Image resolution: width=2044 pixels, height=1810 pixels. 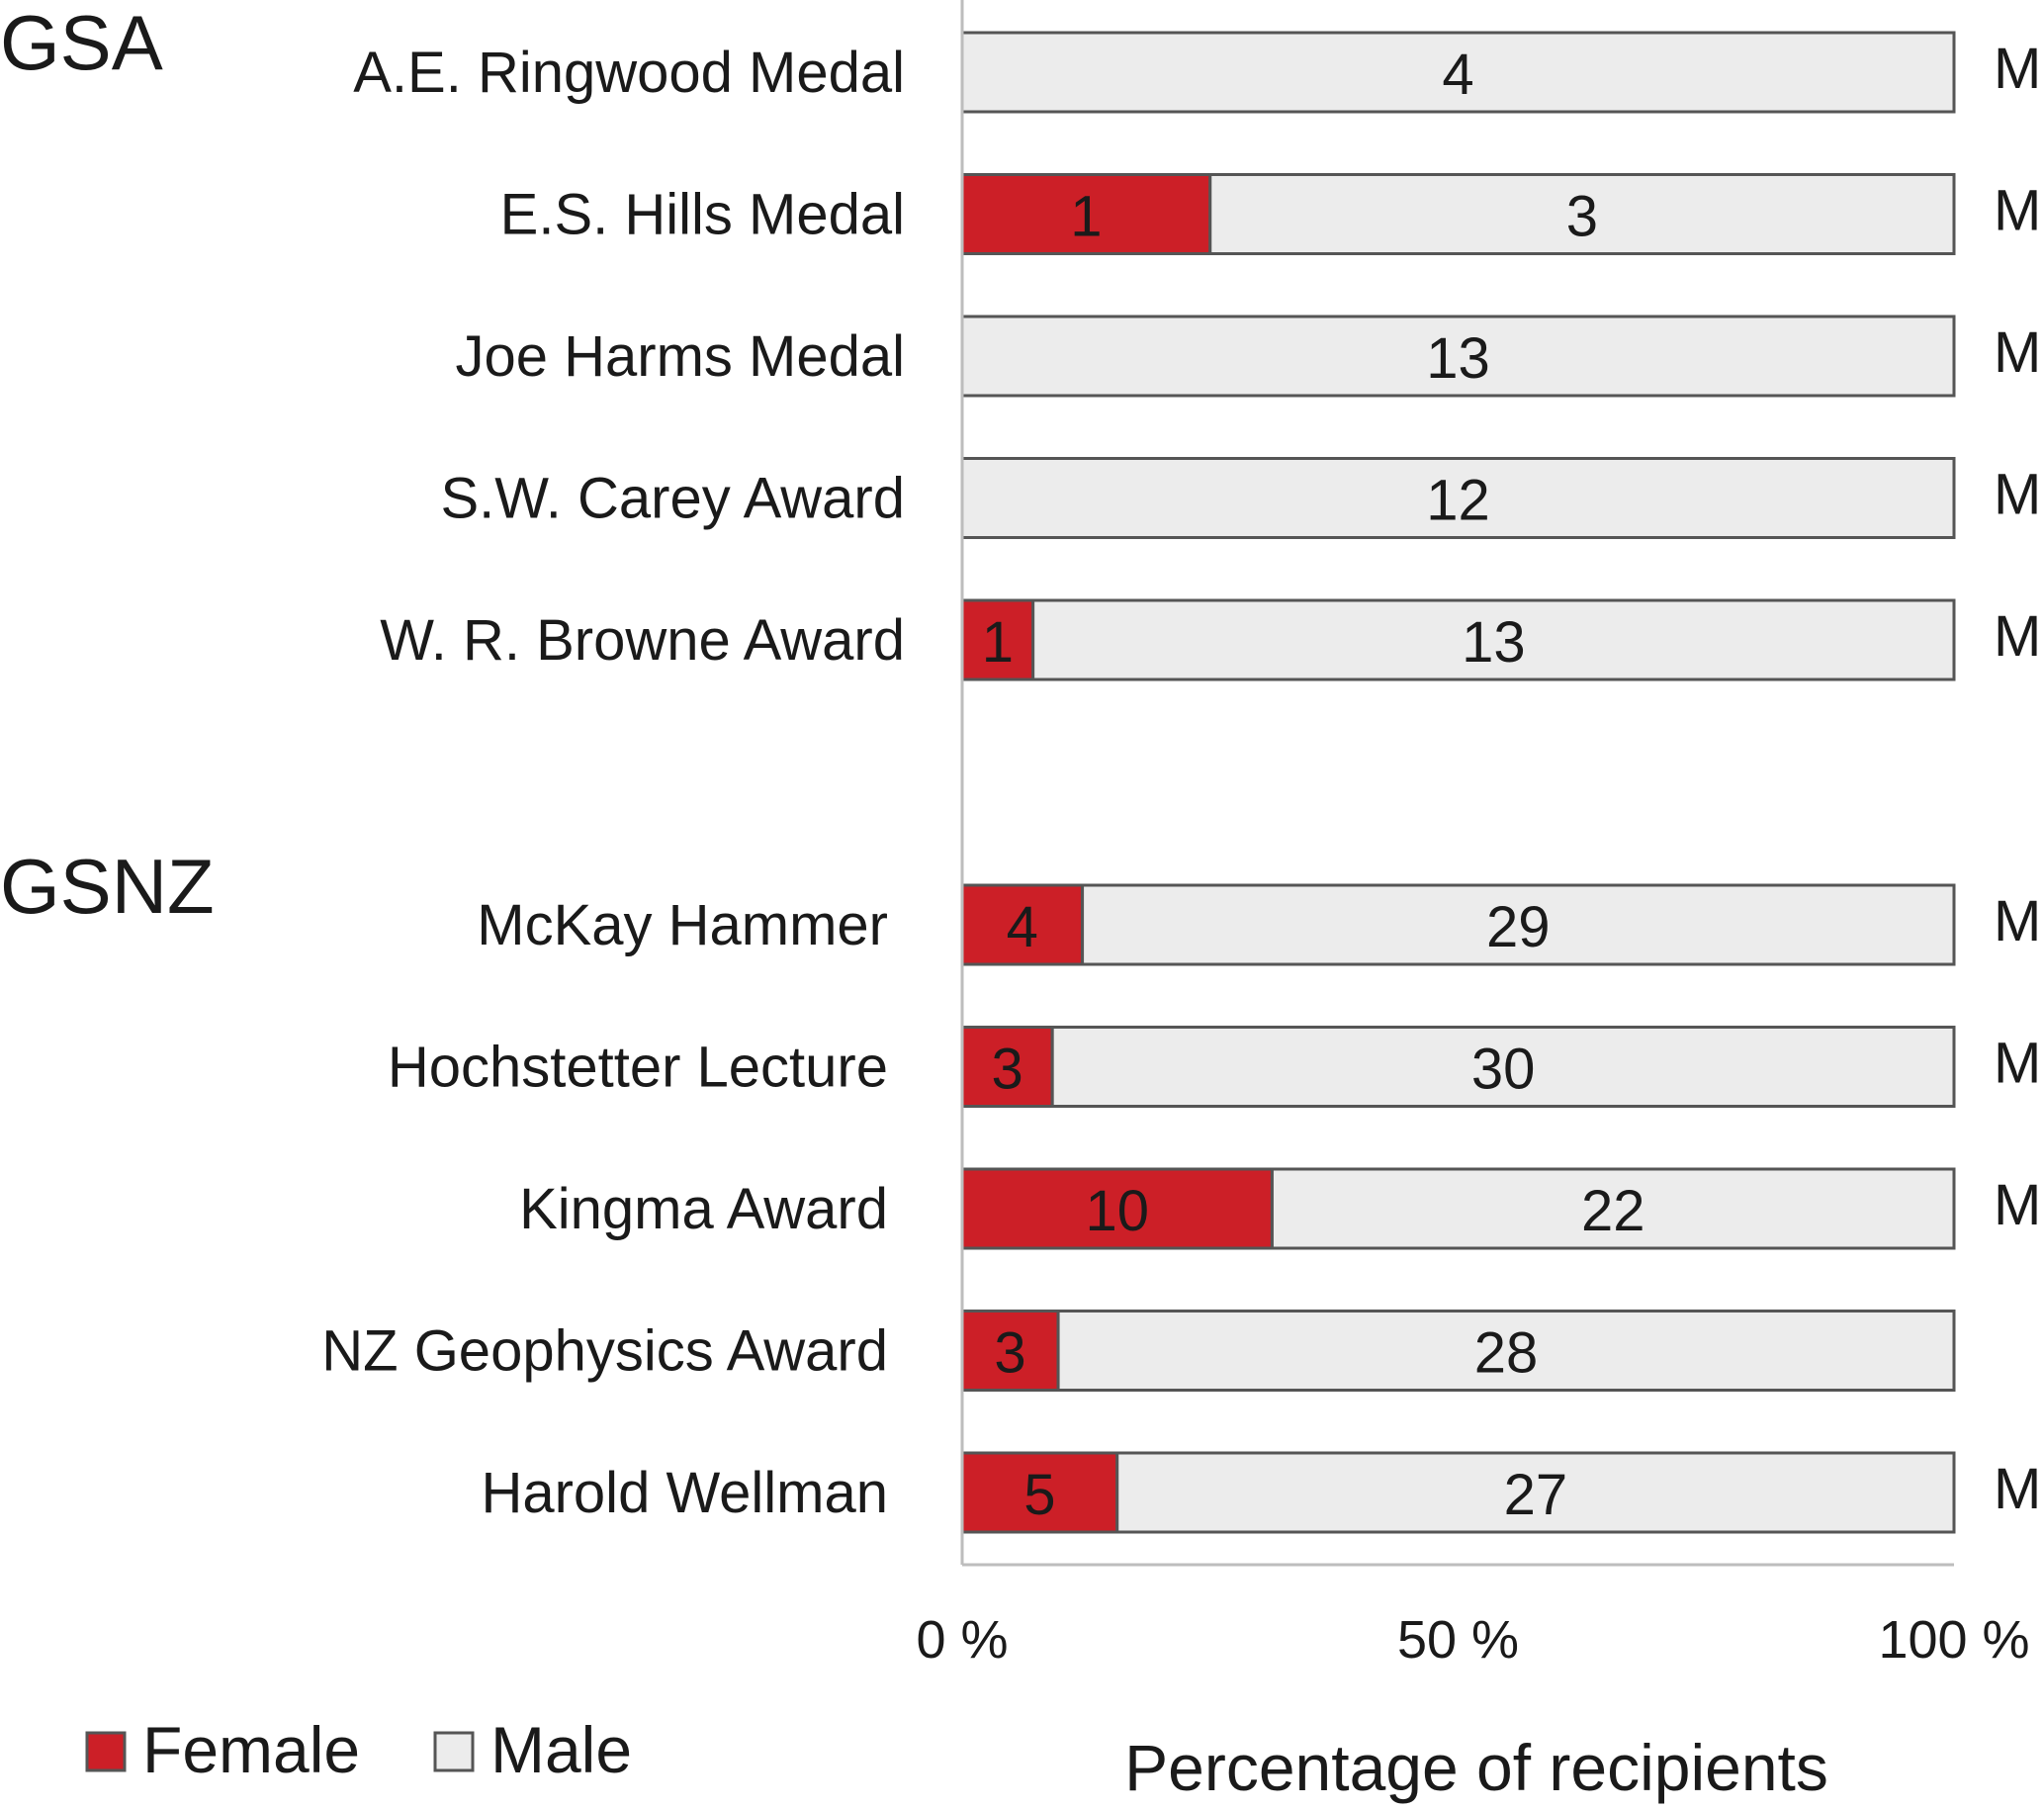 I want to click on data-label-female: 4, so click(x=1022, y=927).